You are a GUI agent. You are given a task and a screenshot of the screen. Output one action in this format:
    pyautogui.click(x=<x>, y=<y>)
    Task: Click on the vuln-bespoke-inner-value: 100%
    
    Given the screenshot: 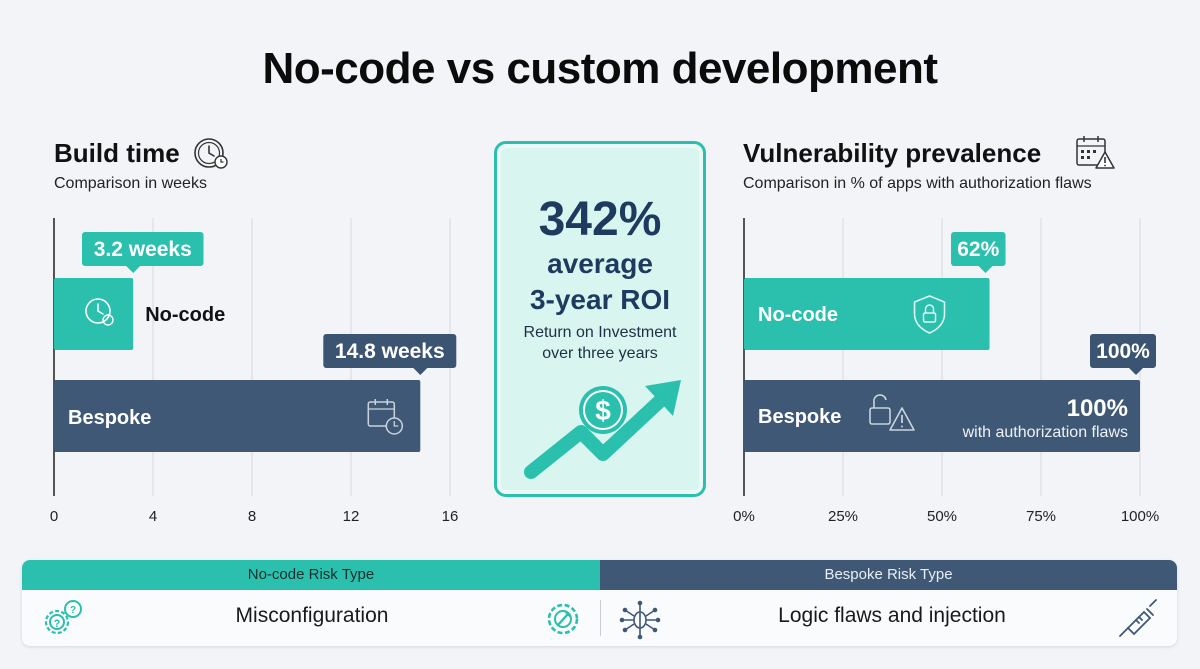 What is the action you would take?
    pyautogui.click(x=1097, y=408)
    